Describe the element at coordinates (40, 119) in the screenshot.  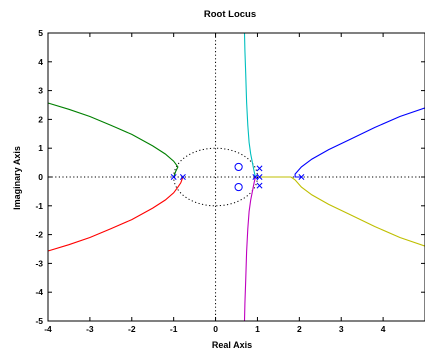
I see `y-tick-label: 2` at that location.